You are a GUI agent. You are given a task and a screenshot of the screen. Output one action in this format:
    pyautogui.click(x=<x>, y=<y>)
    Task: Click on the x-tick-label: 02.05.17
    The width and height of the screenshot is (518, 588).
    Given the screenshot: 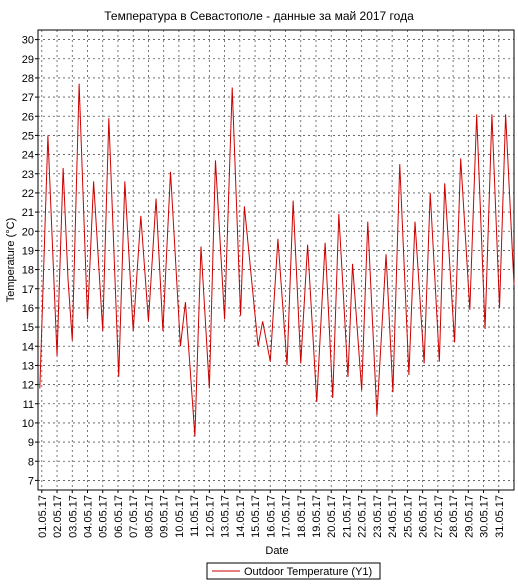 What is the action you would take?
    pyautogui.click(x=58, y=516)
    